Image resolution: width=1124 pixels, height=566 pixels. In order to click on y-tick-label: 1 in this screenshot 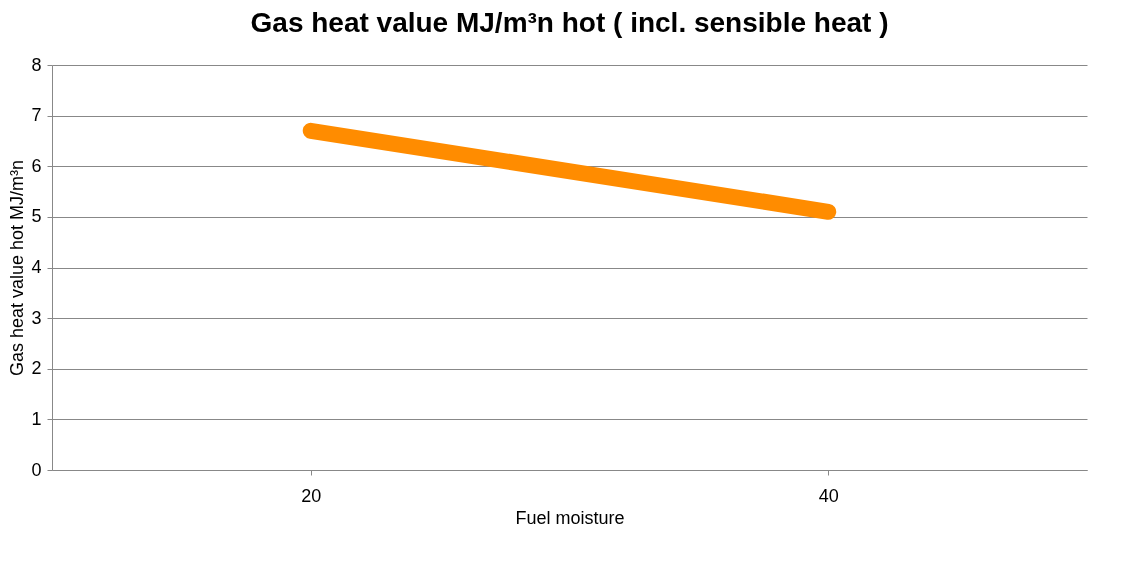, I will do `click(36, 418)`.